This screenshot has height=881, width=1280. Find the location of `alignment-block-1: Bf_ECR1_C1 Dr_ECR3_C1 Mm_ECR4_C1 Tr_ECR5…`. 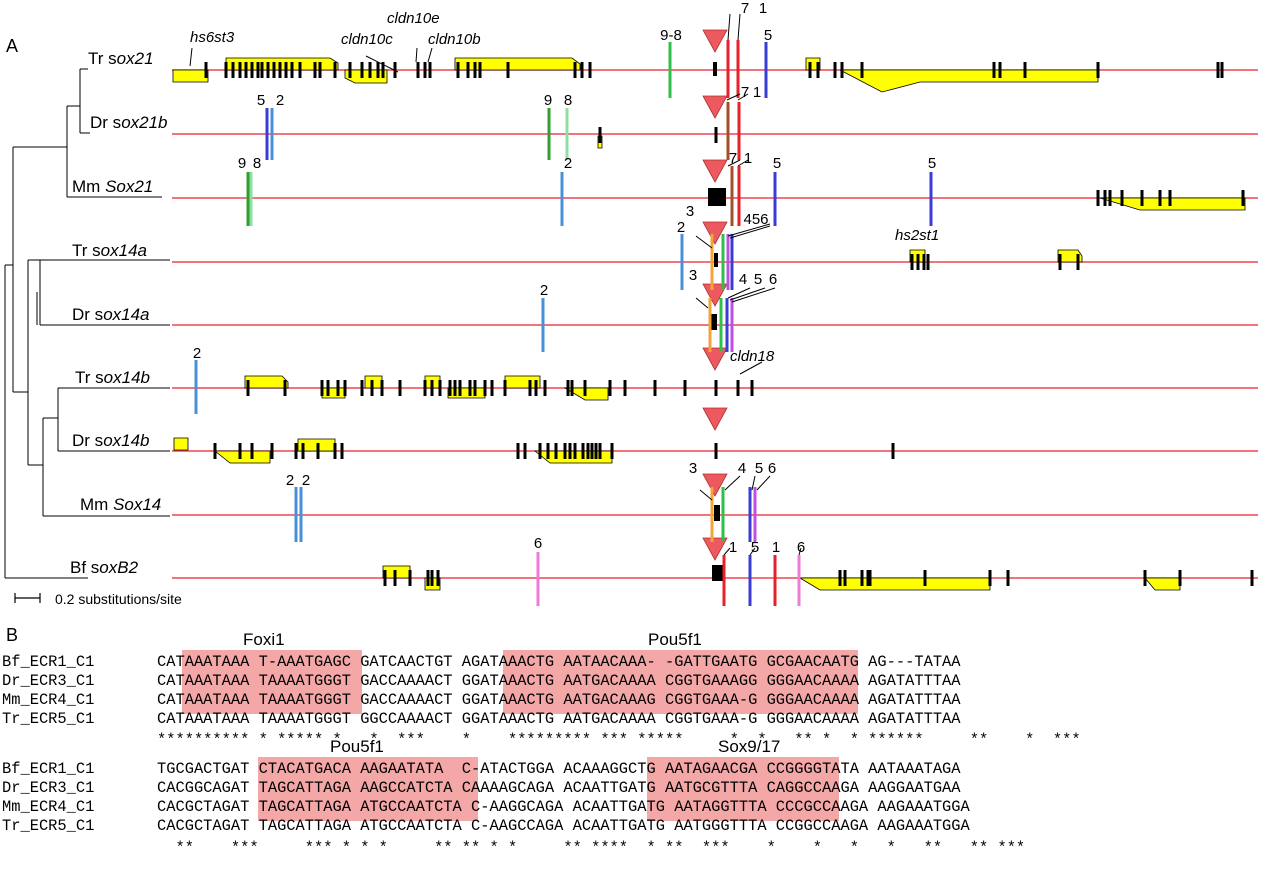

alignment-block-1: Bf_ECR1_C1 Dr_ECR3_C1 Mm_ECR4_C1 Tr_ECR5… is located at coordinates (541, 701).